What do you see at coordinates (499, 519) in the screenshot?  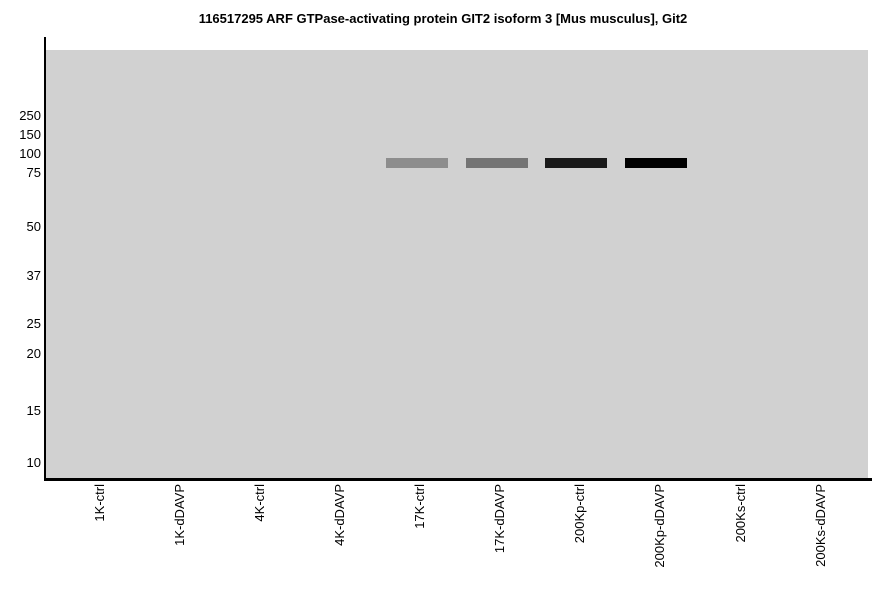 I see `lane-label-17K-dDAVP: 17K-dDAVP` at bounding box center [499, 519].